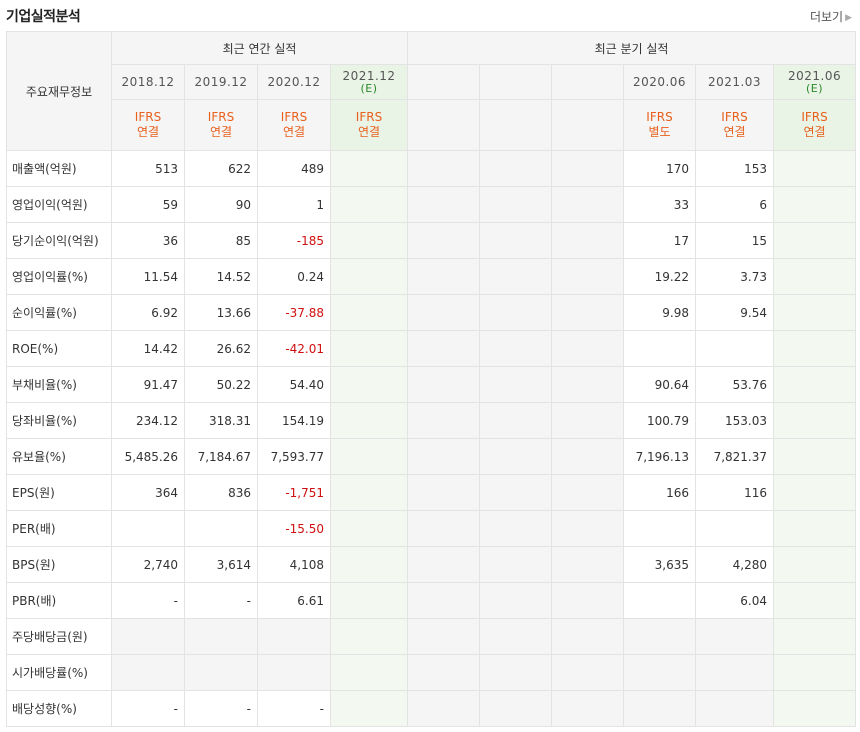 This screenshot has width=860, height=732. Describe the element at coordinates (294, 600) in the screenshot. I see `table-cell: 6.61` at that location.